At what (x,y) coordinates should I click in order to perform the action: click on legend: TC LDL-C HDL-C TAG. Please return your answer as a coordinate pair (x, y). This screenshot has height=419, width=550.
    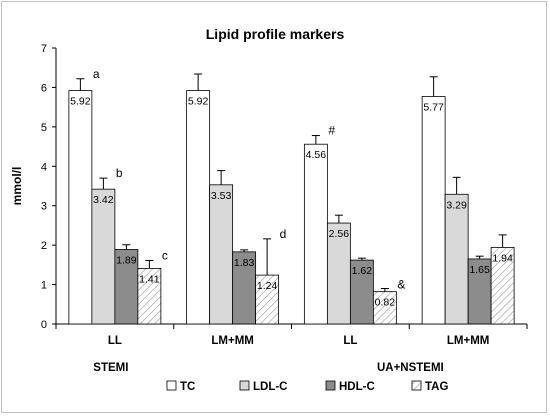
    Looking at the image, I should click on (307, 386).